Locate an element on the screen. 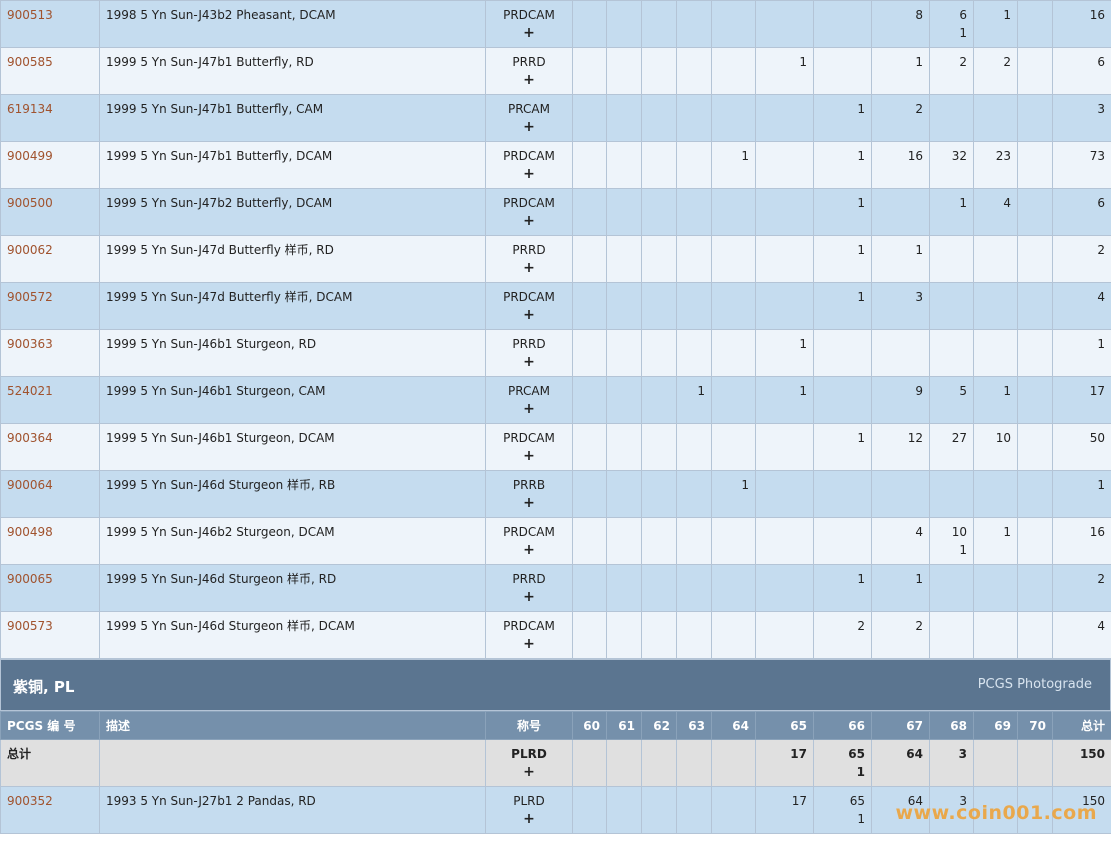  header-grade-68: 68 is located at coordinates (951, 725).